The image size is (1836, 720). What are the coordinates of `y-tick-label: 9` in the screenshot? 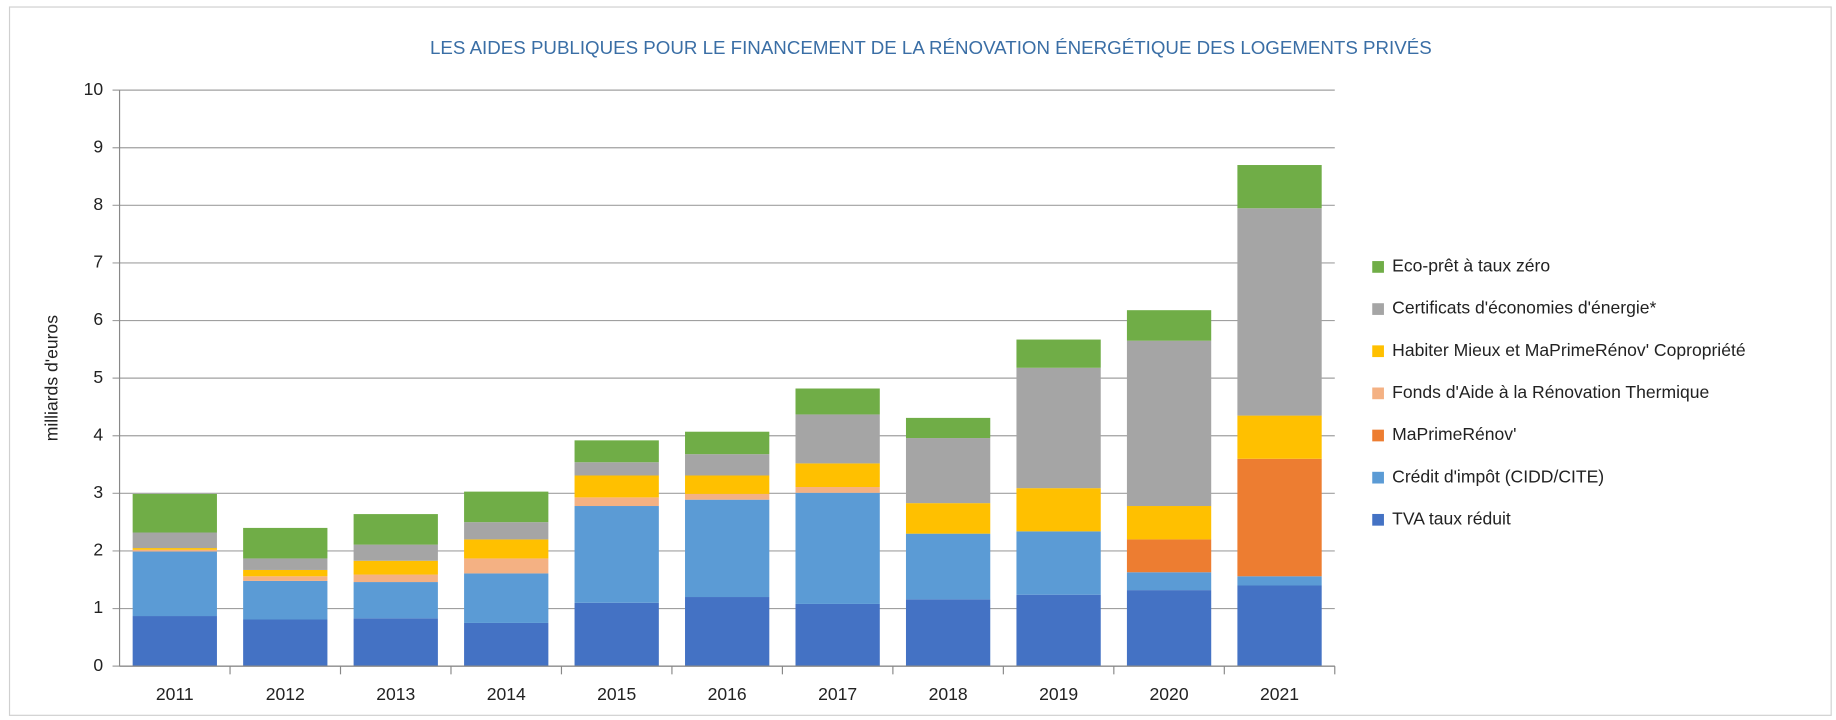 It's located at (98, 146).